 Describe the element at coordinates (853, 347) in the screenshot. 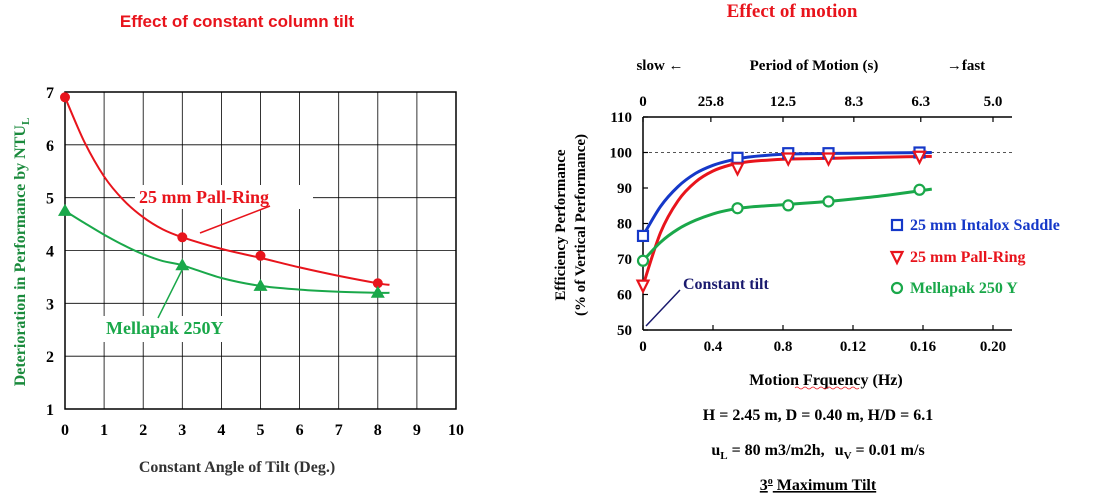

I see `motion-x-tick-label: 0.12` at that location.